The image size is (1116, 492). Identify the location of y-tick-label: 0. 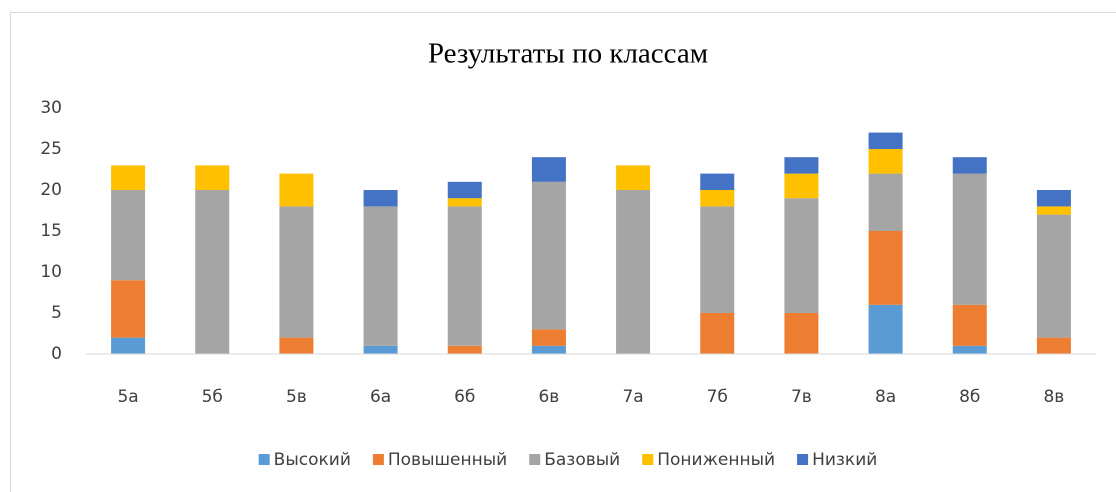
(56, 354).